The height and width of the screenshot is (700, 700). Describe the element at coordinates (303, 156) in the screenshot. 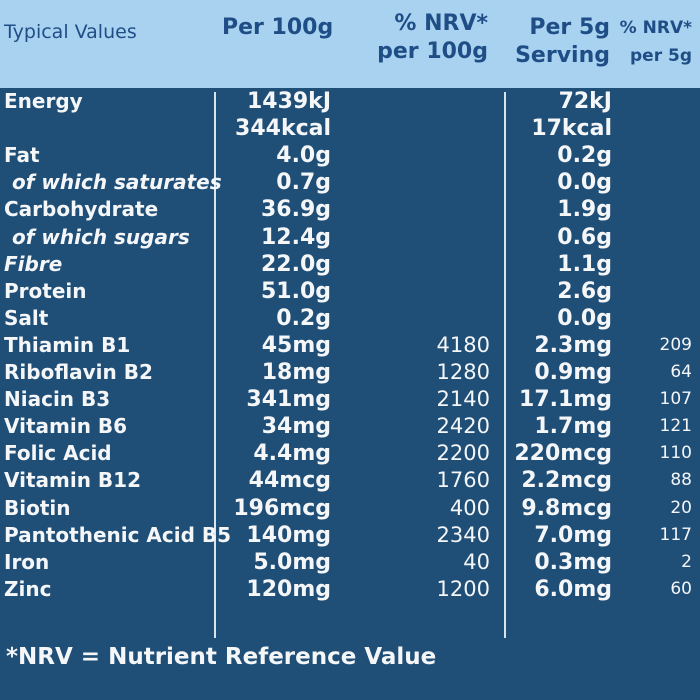

I see `per-100g-value: 4.0g` at that location.